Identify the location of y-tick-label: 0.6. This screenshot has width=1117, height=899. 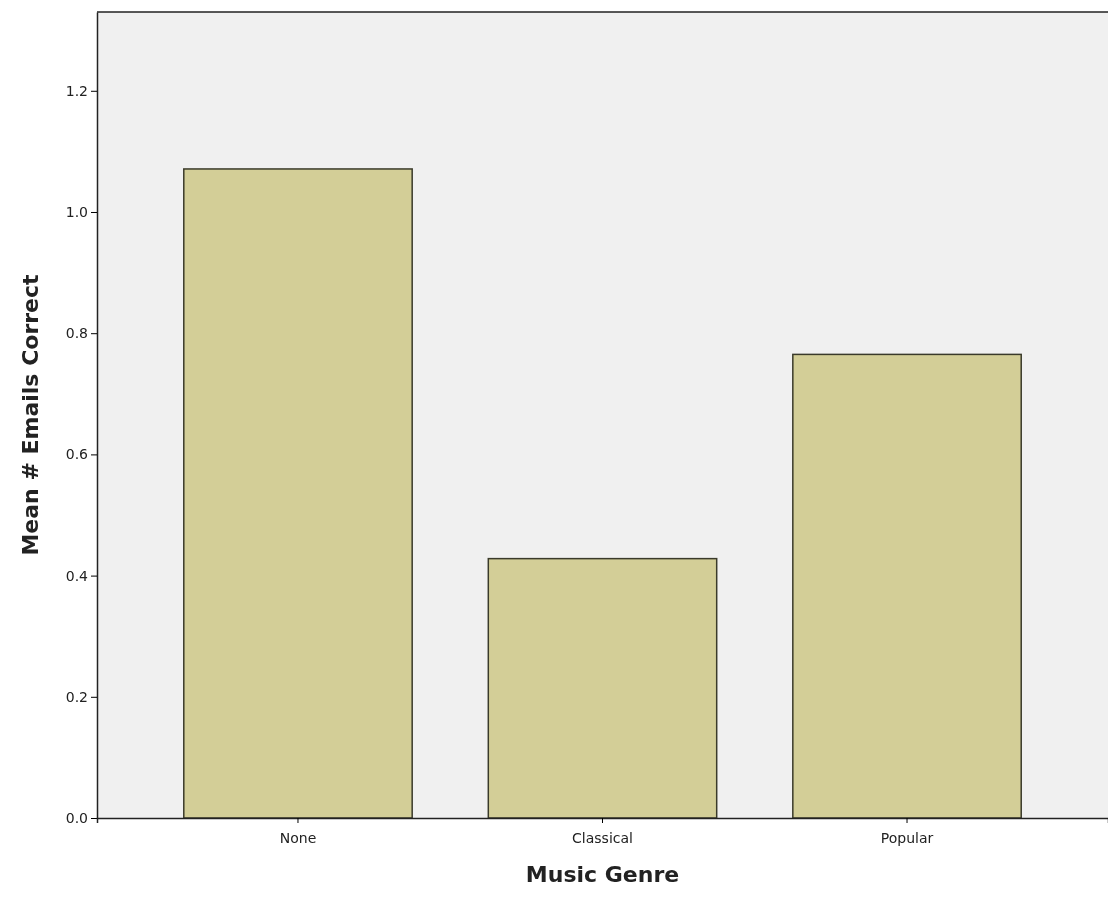
(77, 454).